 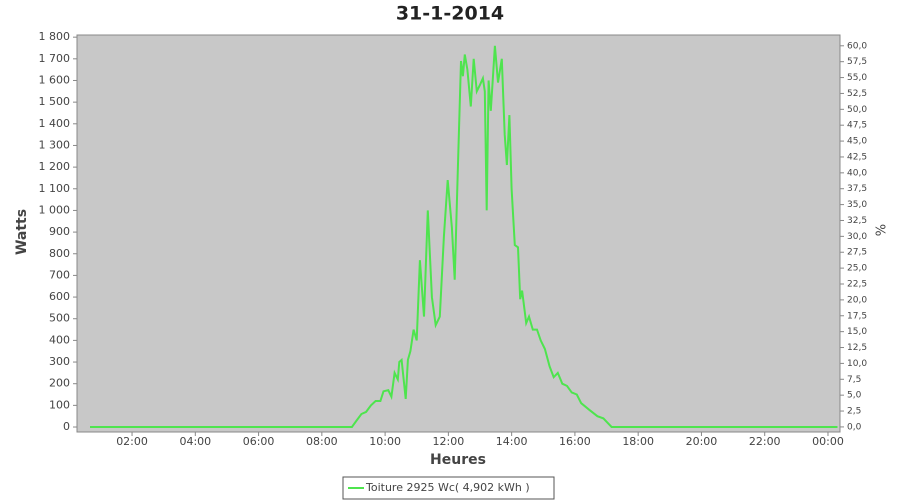 I want to click on x-tick-label: 08:00, so click(x=322, y=441).